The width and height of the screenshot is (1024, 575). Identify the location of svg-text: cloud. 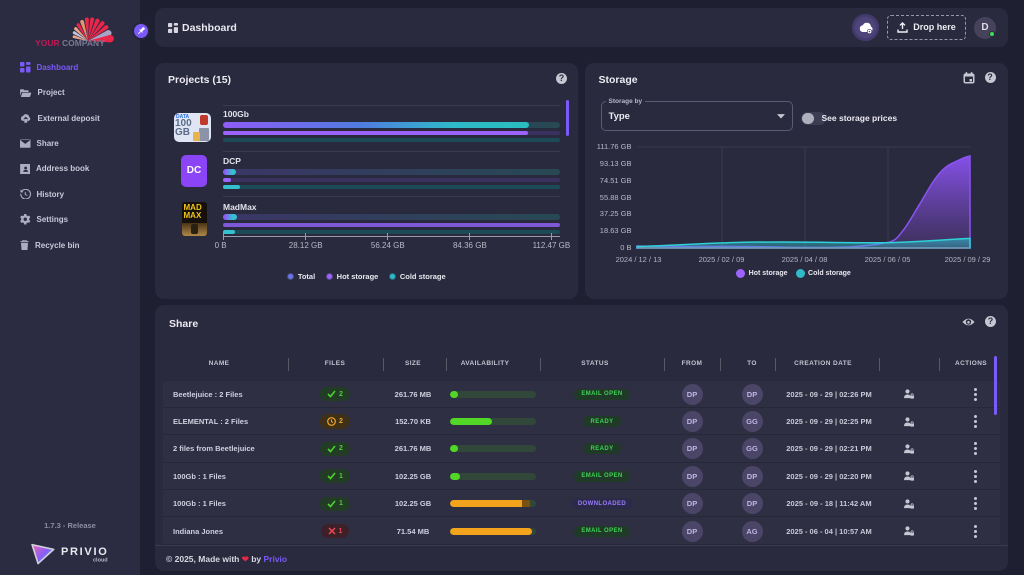
(100, 561).